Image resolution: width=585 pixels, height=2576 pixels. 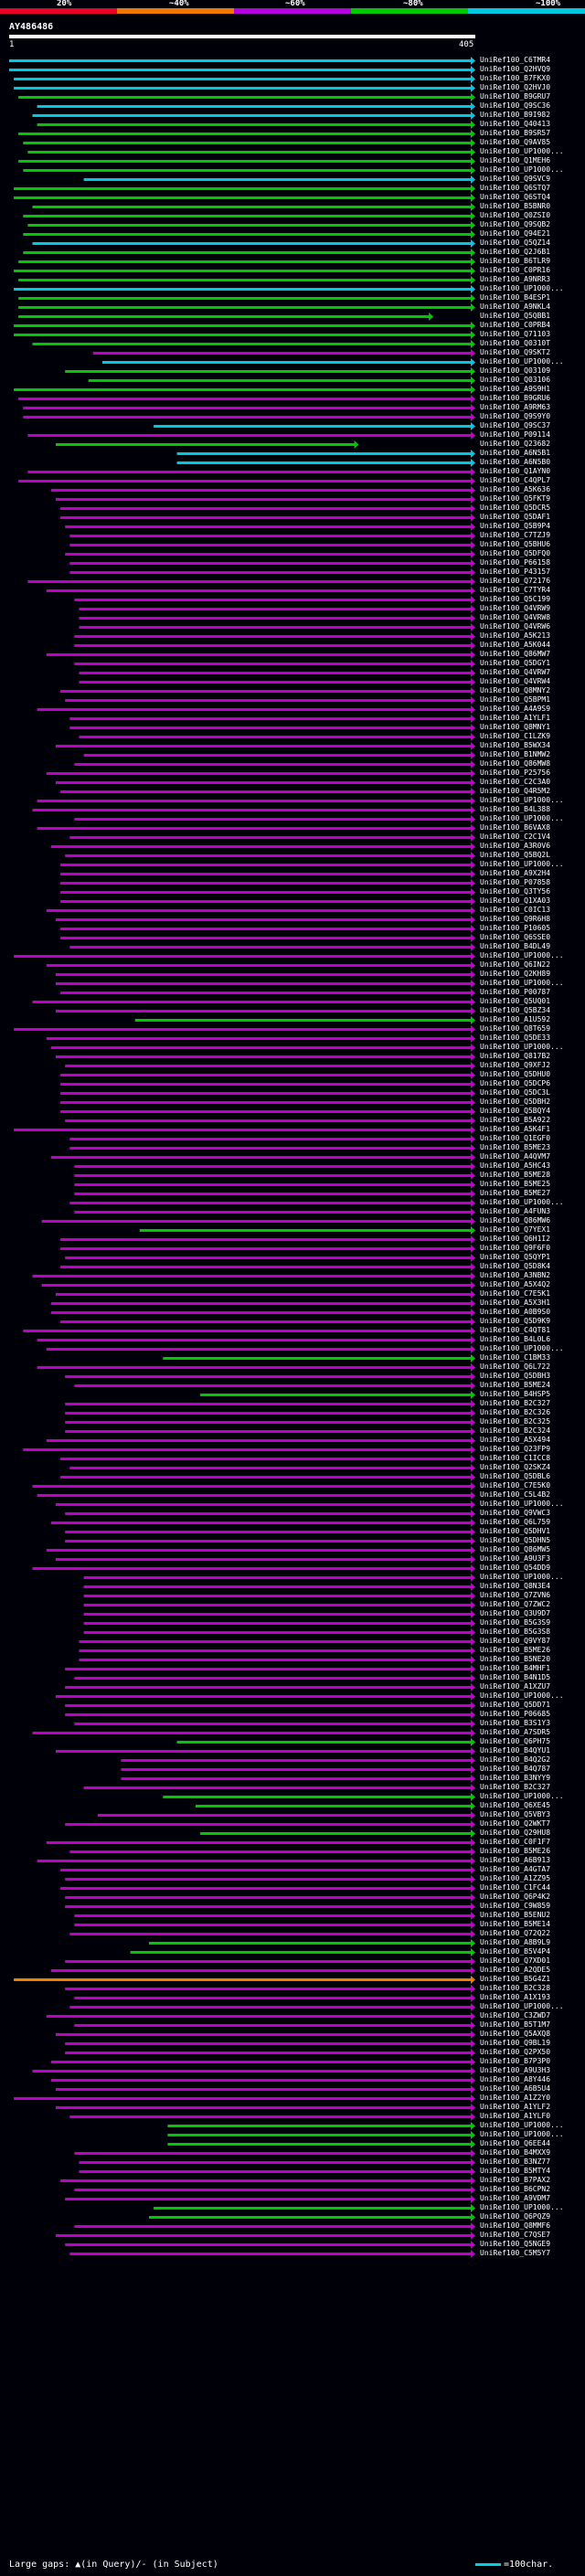 What do you see at coordinates (515, 1924) in the screenshot?
I see `hit-name-link: UniRef100_B5ME14` at bounding box center [515, 1924].